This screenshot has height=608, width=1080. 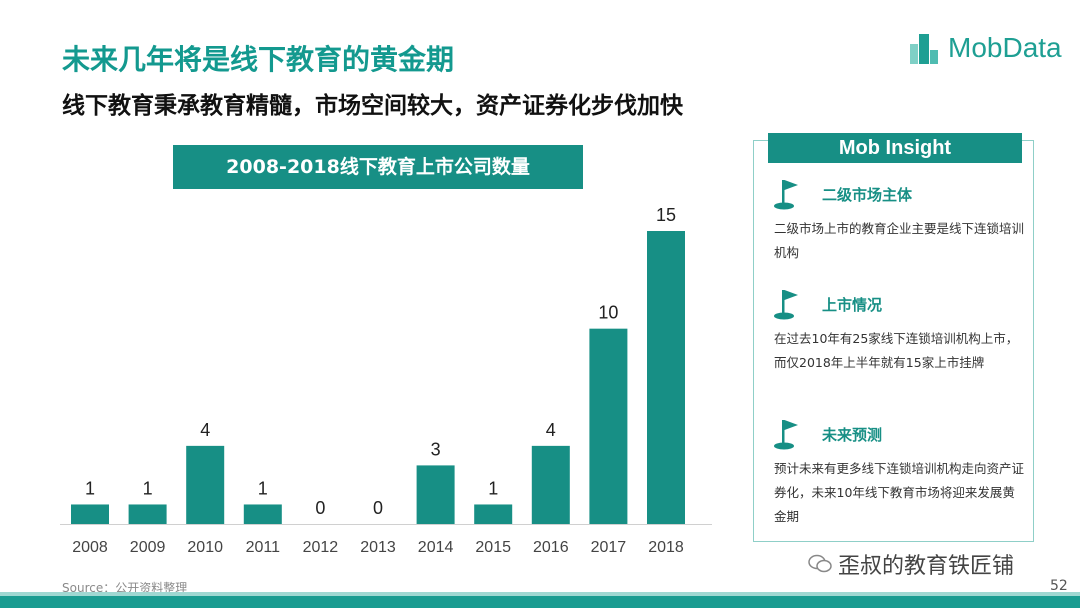 I want to click on insight-section-title: 上市情况, so click(x=852, y=304).